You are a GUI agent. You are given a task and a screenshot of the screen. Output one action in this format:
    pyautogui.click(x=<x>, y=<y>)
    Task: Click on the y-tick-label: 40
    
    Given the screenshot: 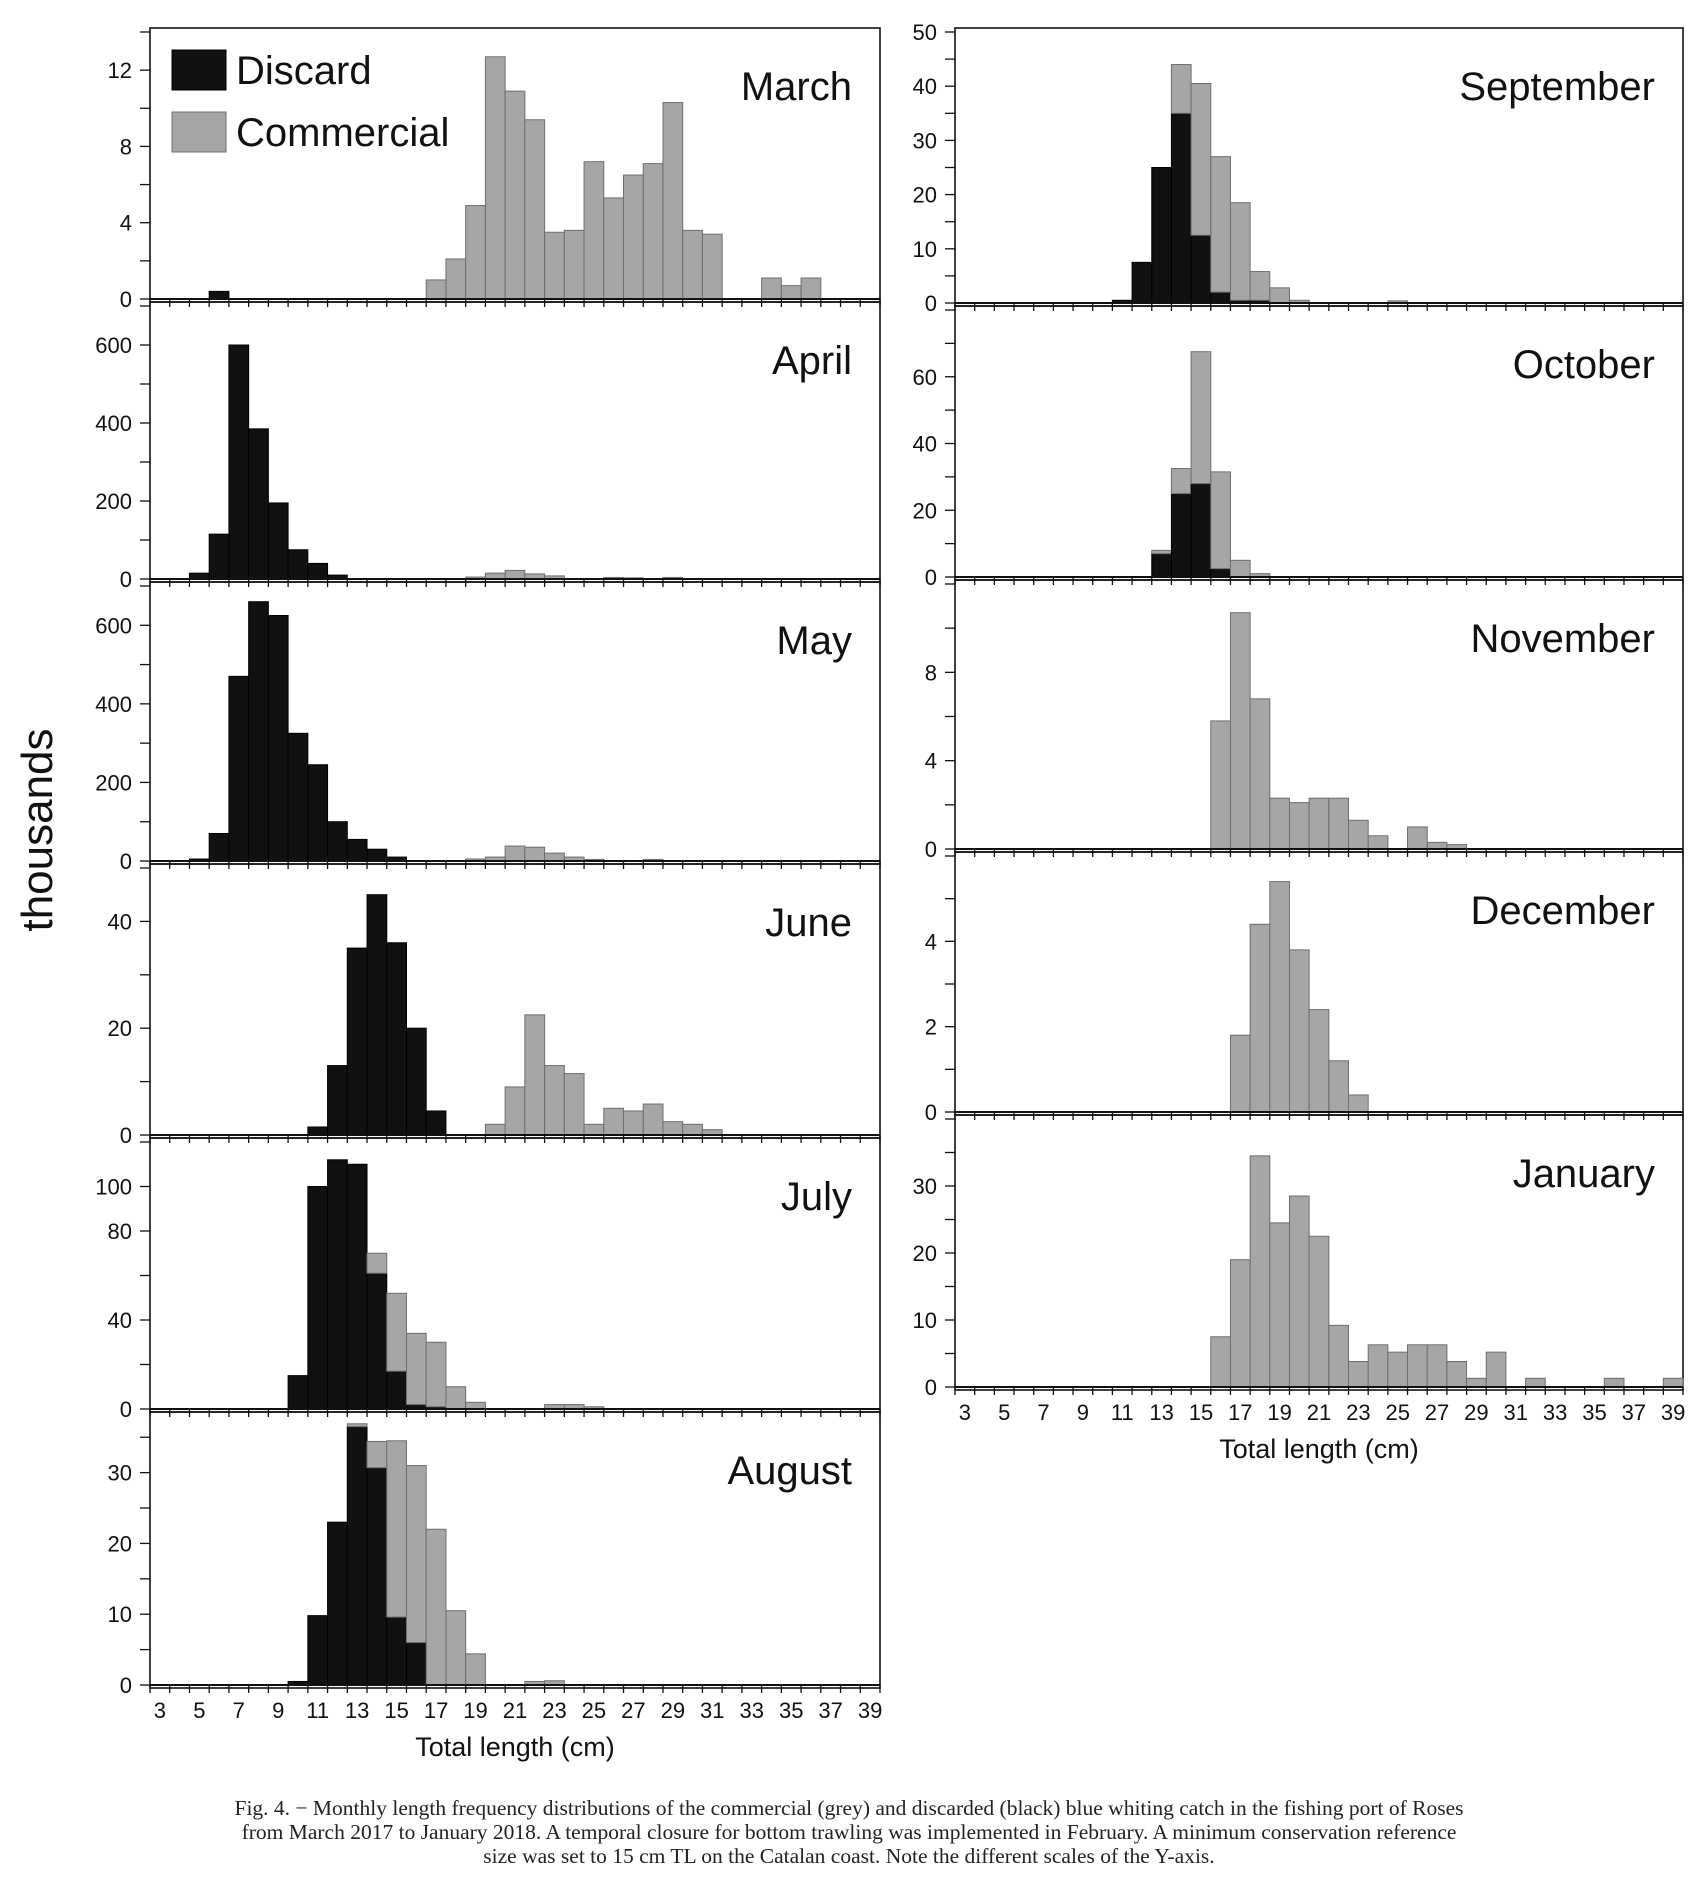 What is the action you would take?
    pyautogui.click(x=925, y=86)
    